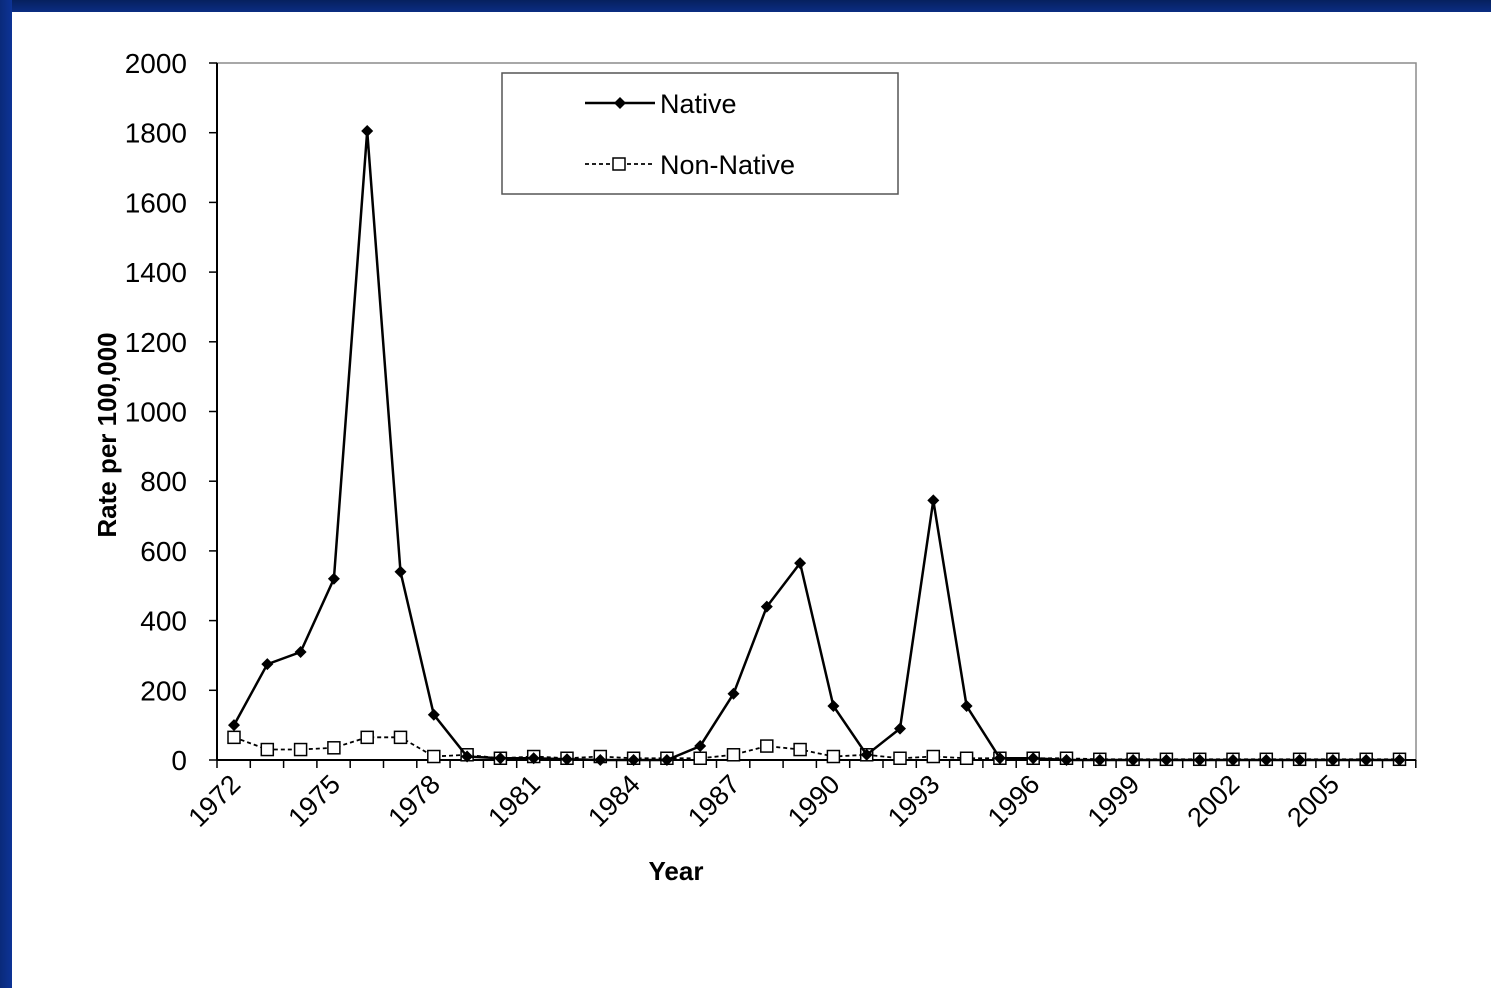  Describe the element at coordinates (914, 801) in the screenshot. I see `x-tick-label: 1993` at that location.